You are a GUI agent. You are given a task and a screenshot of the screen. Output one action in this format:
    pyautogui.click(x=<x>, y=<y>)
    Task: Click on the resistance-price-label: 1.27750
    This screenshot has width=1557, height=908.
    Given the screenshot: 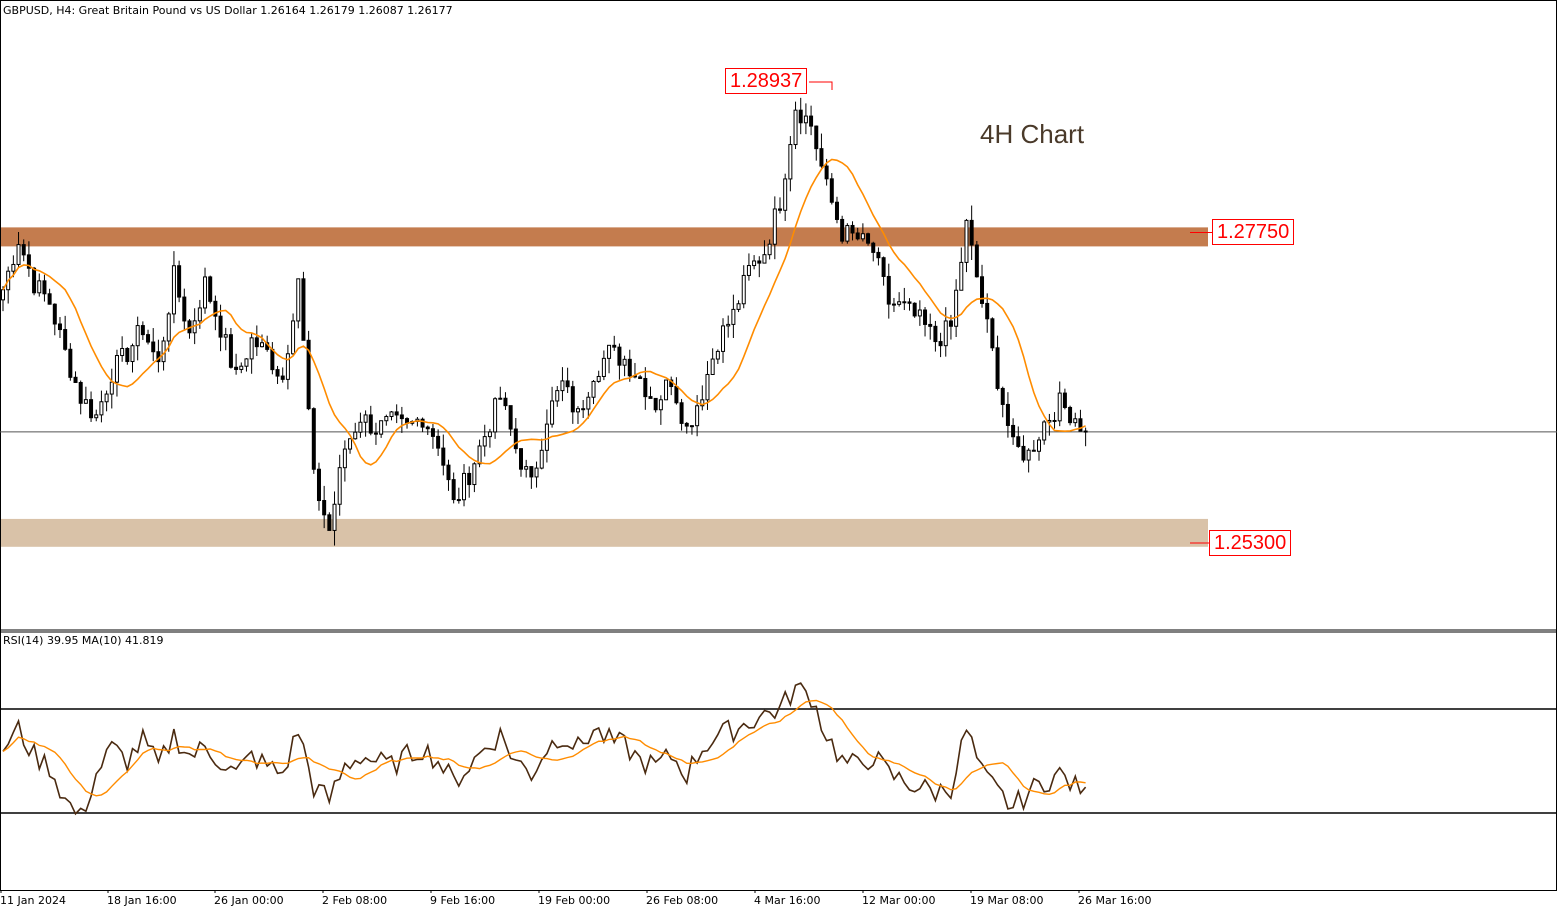 What is the action you would take?
    pyautogui.click(x=1253, y=232)
    